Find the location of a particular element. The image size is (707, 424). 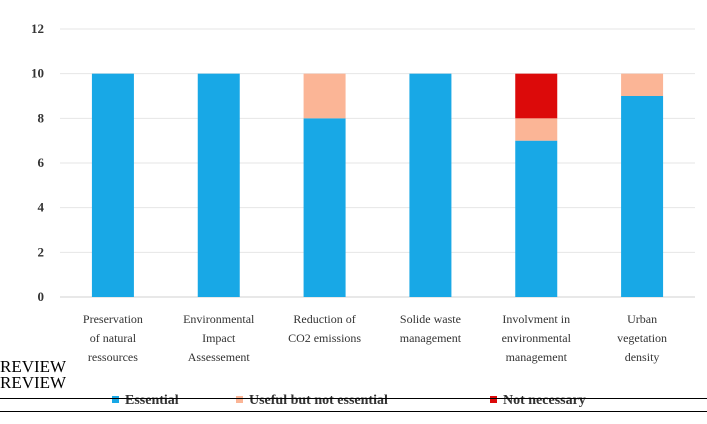

legend-label: Essential is located at coordinates (152, 400).